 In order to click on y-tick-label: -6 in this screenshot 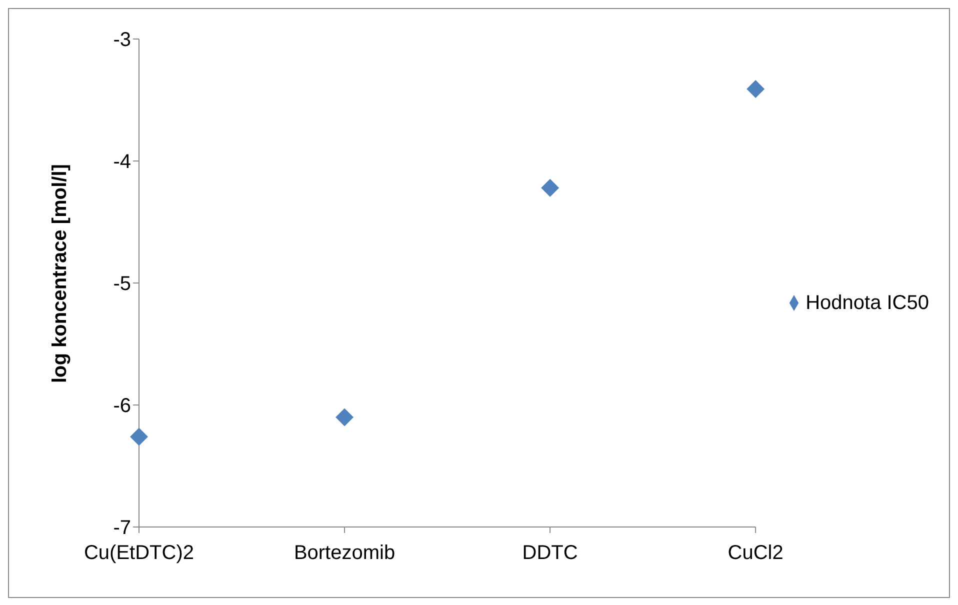, I will do `click(122, 406)`.